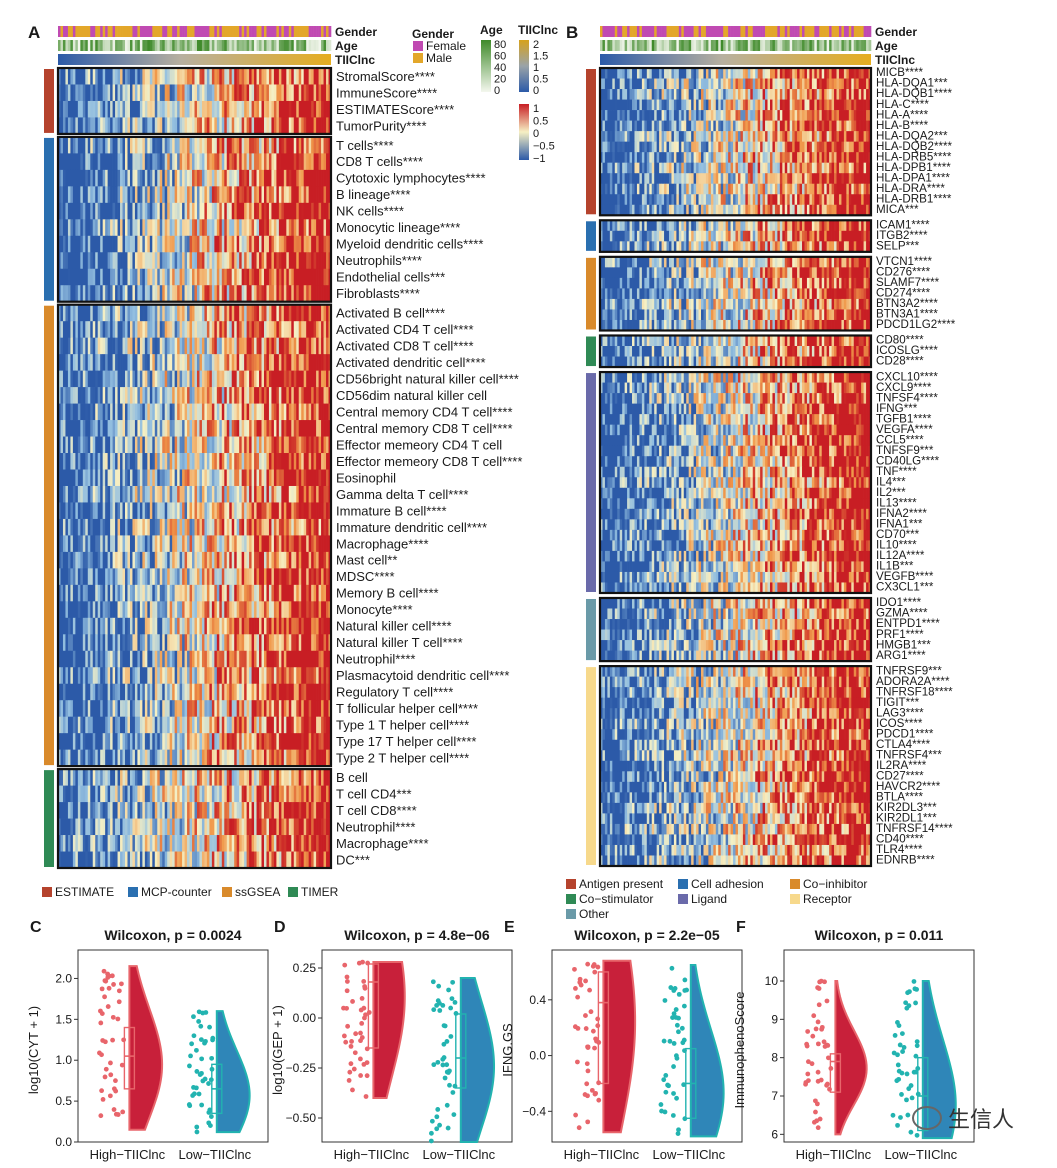 This screenshot has width=1057, height=1168. What do you see at coordinates (916, 324) in the screenshot?
I see `row-label: PDCD1LG2****` at bounding box center [916, 324].